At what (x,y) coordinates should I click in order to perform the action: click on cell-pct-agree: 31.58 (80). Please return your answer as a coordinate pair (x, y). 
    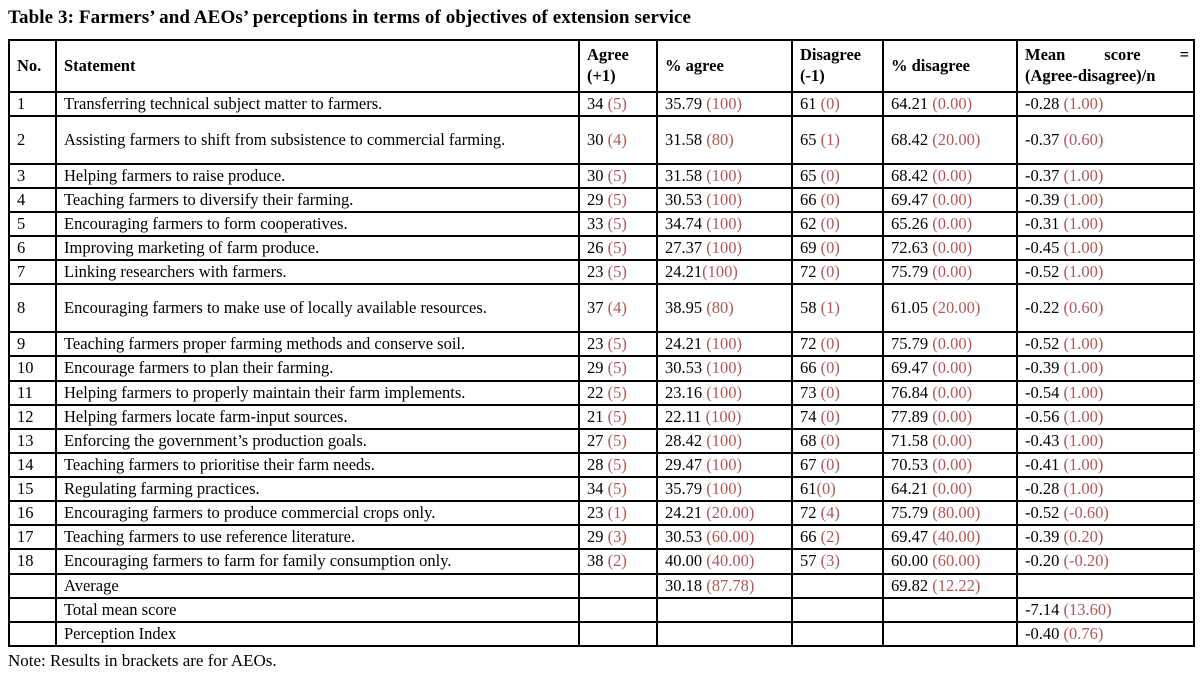
    Looking at the image, I should click on (724, 139).